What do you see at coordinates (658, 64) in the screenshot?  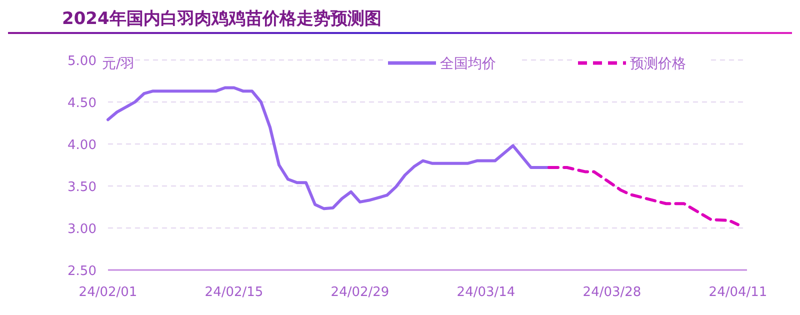 I see `legend-label: 预测价格` at bounding box center [658, 64].